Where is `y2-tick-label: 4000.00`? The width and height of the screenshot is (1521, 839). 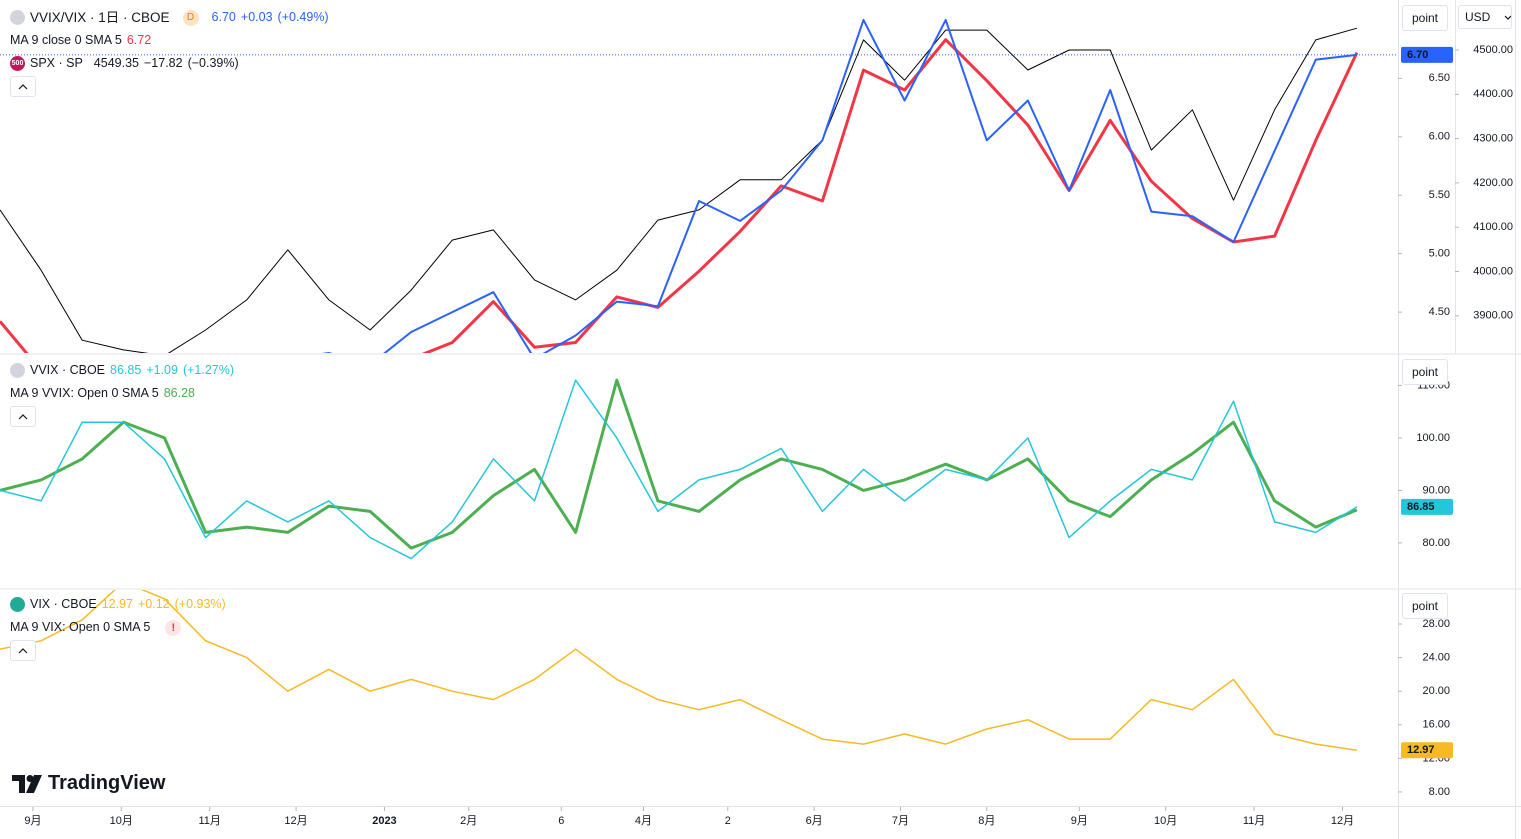
y2-tick-label: 4000.00 is located at coordinates (1493, 271).